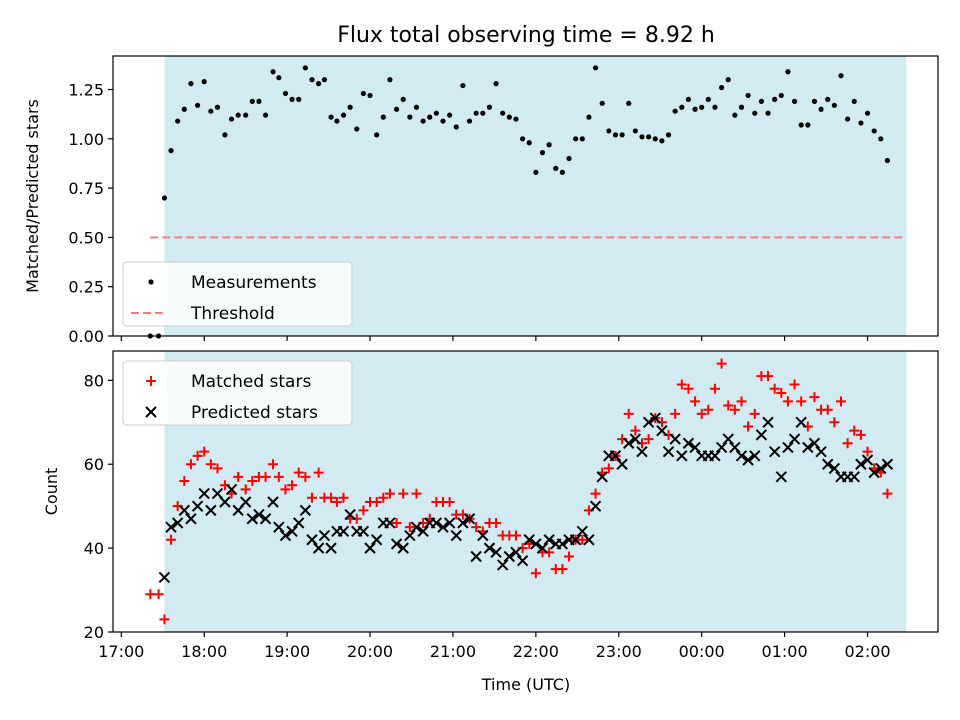  I want to click on x-tick-label: 23:00, so click(619, 651).